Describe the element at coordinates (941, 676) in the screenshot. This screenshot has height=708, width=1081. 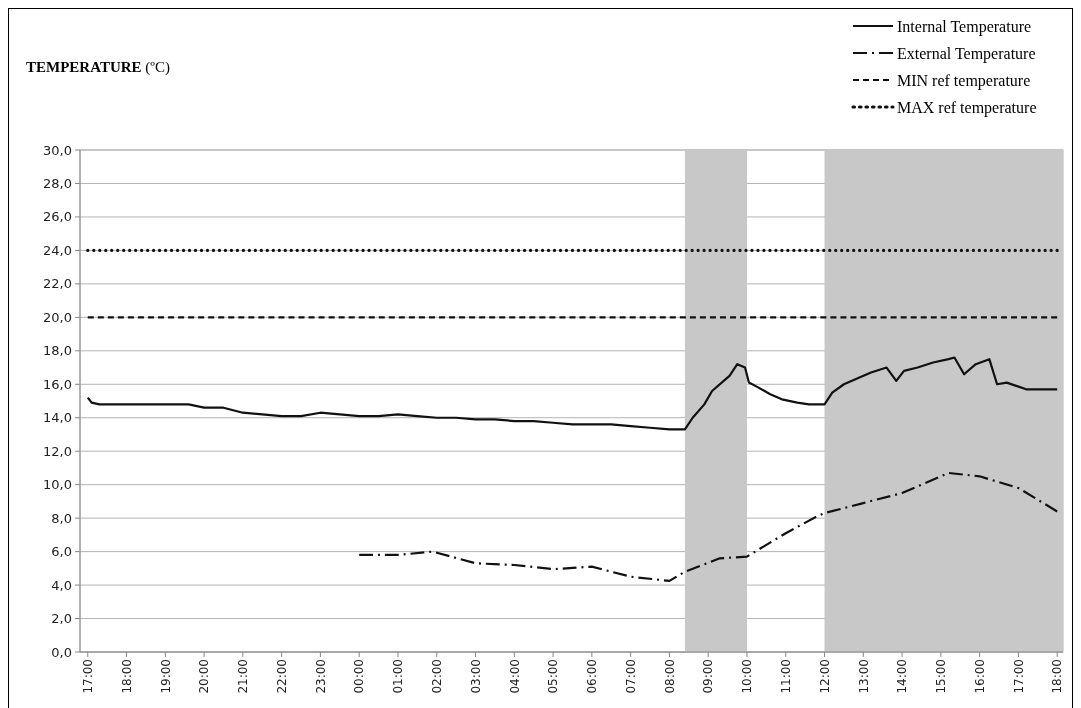
I see `x-tick-label: 15:00` at that location.